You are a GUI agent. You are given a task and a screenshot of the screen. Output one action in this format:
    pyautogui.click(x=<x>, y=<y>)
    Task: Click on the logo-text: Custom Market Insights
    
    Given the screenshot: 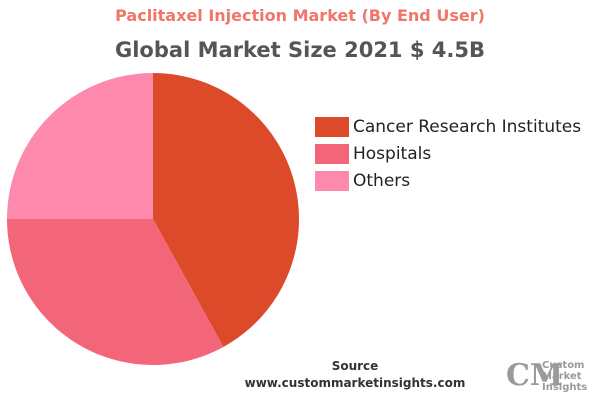 What is the action you would take?
    pyautogui.click(x=564, y=376)
    